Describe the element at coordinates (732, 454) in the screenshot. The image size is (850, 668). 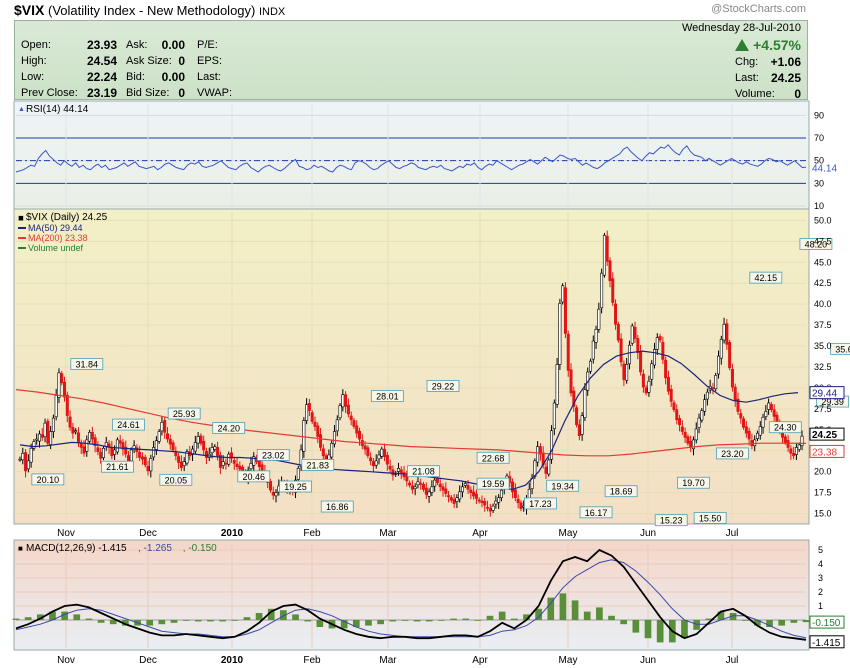
I see `annotation-label: 23.20` at that location.